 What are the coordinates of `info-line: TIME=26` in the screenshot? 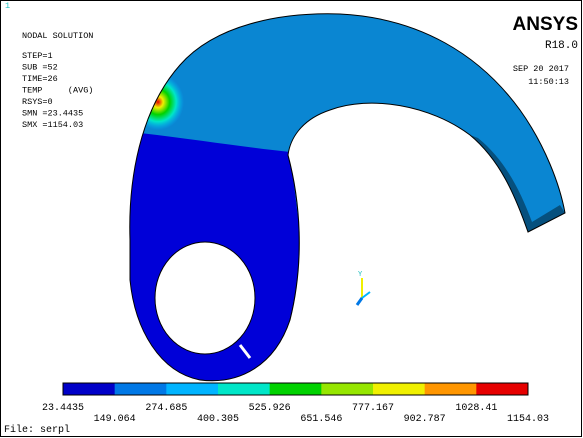 It's located at (40, 79).